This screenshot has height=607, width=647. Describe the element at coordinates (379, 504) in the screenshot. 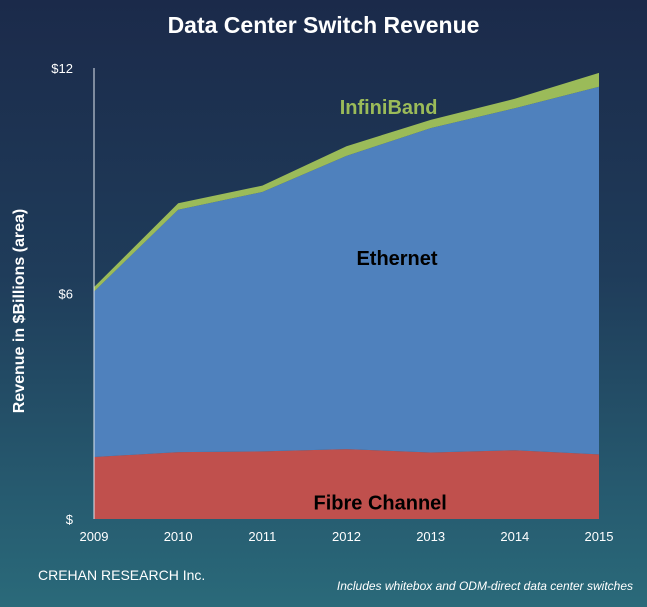

I see `series-label-fibre-channel: Fibre Channel` at that location.